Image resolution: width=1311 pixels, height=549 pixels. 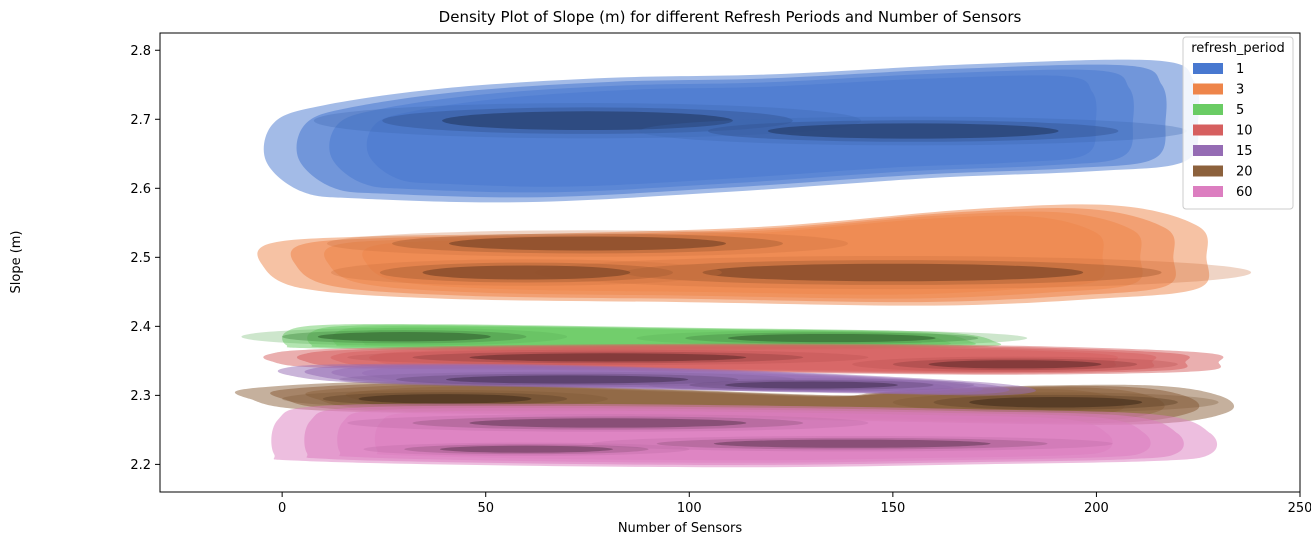 What do you see at coordinates (140, 396) in the screenshot?
I see `y-tick-label: 2.3` at bounding box center [140, 396].